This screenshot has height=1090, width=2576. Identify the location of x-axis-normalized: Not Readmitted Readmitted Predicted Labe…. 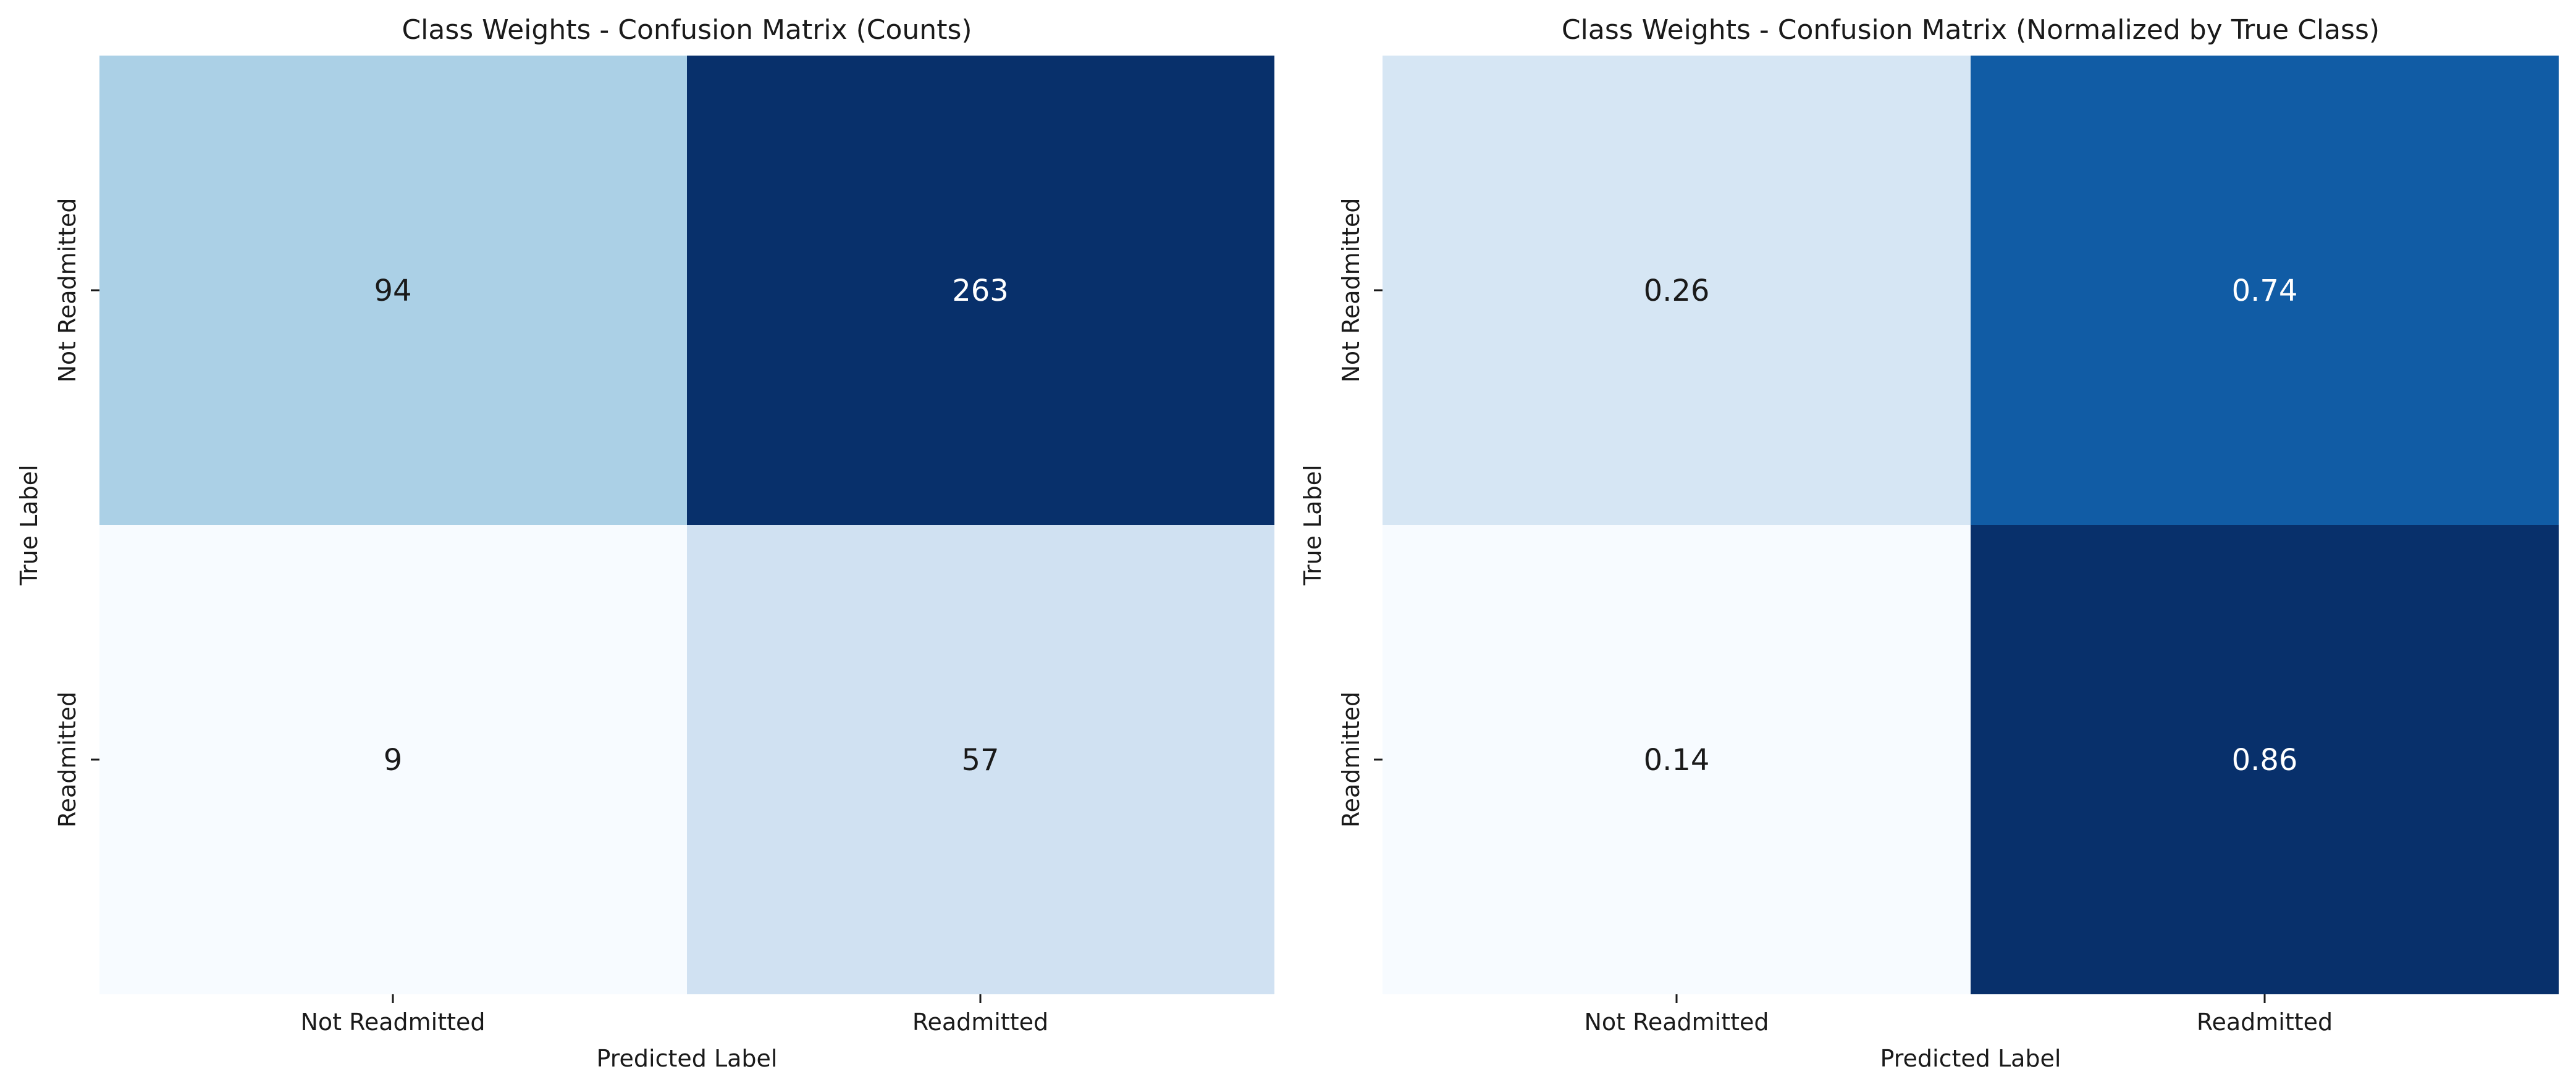
(1958, 1033).